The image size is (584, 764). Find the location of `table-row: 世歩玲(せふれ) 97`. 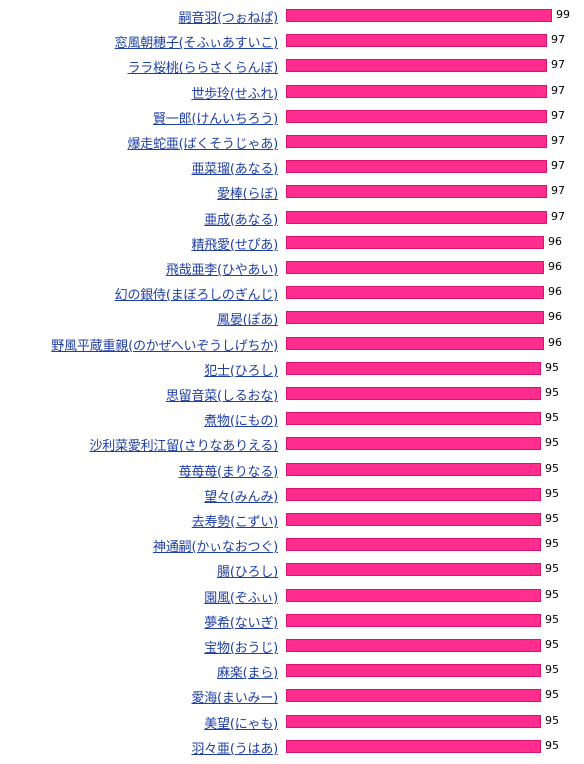

table-row: 世歩玲(せふれ) 97 is located at coordinates (292, 92).